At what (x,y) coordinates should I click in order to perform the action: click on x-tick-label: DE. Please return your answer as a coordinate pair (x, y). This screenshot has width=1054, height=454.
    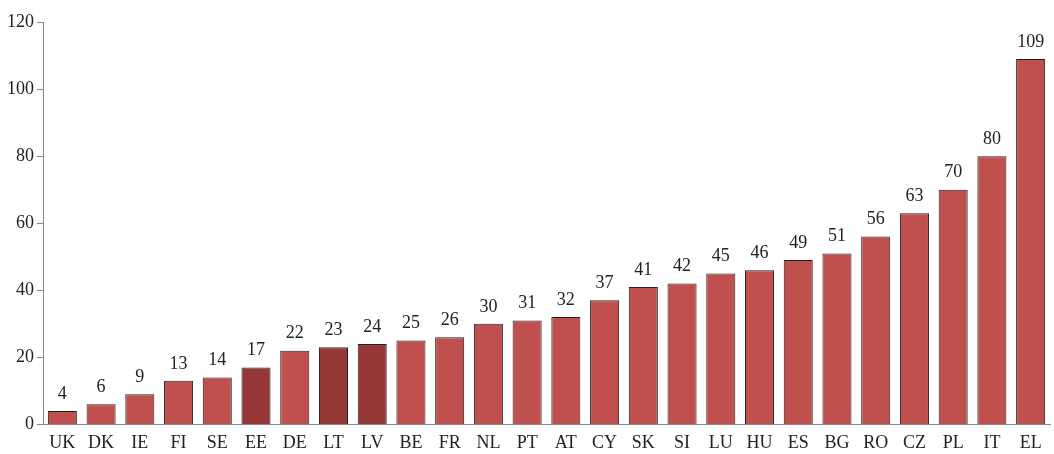
    Looking at the image, I should click on (294, 441).